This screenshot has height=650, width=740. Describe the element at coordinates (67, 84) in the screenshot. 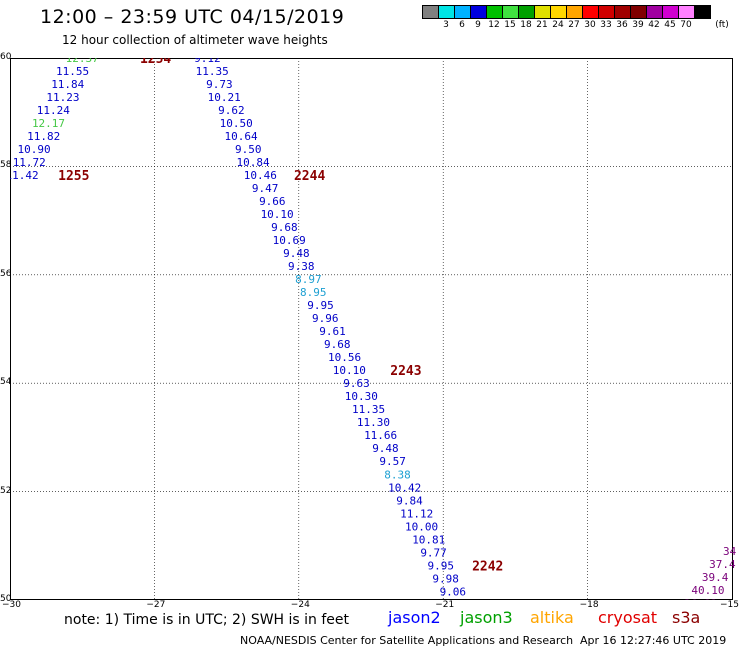

I see `wave-height-reading: 11.84` at that location.